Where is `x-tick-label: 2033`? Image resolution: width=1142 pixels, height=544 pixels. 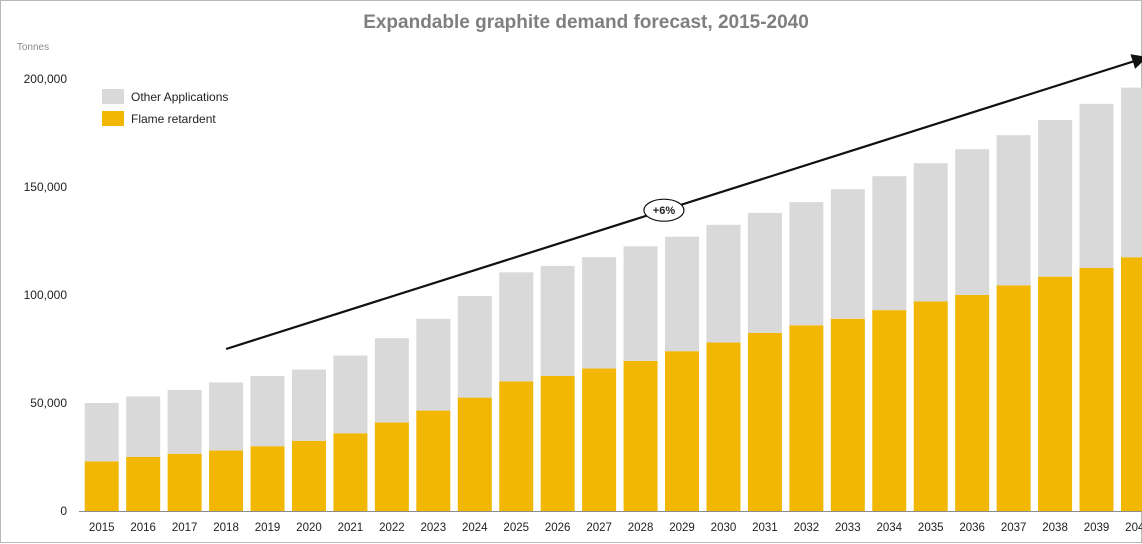
x-tick-label: 2033 is located at coordinates (848, 528).